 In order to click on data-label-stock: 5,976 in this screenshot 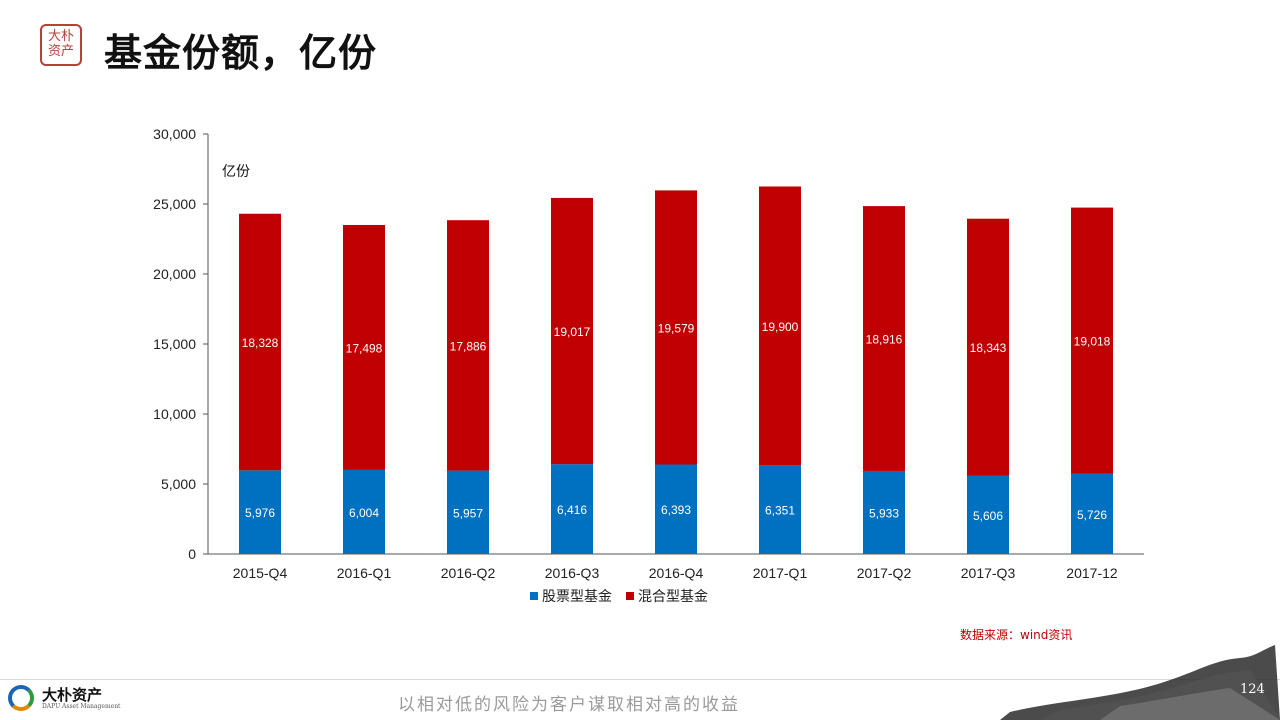, I will do `click(260, 513)`.